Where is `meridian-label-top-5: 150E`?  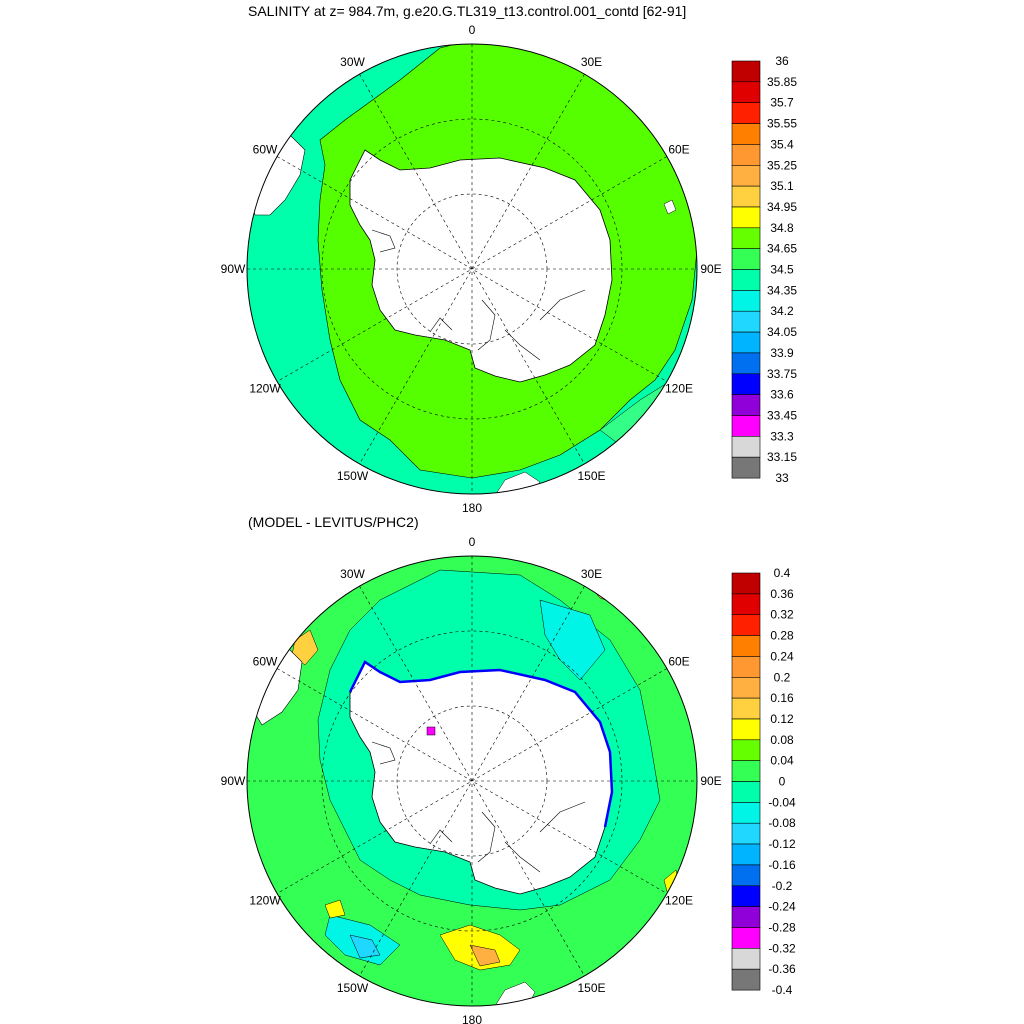 meridian-label-top-5: 150E is located at coordinates (591, 476).